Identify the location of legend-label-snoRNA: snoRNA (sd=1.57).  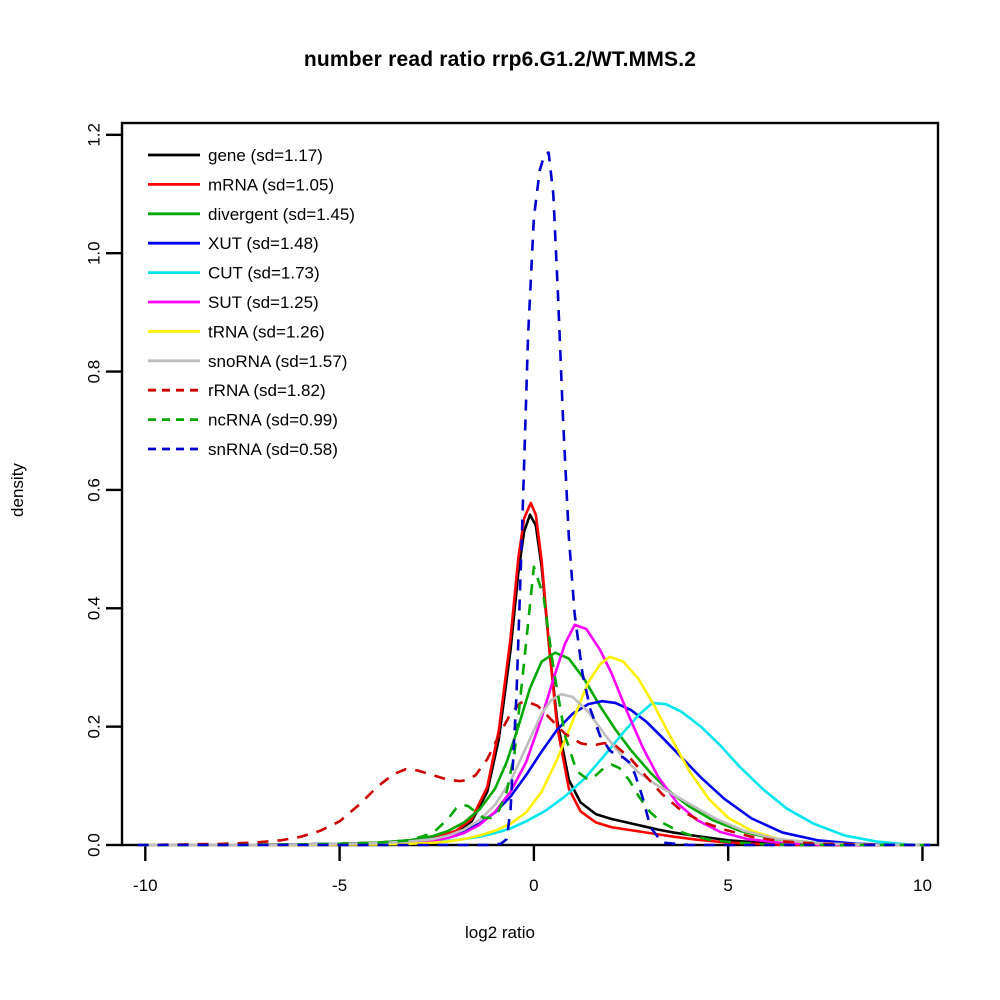
(277, 361).